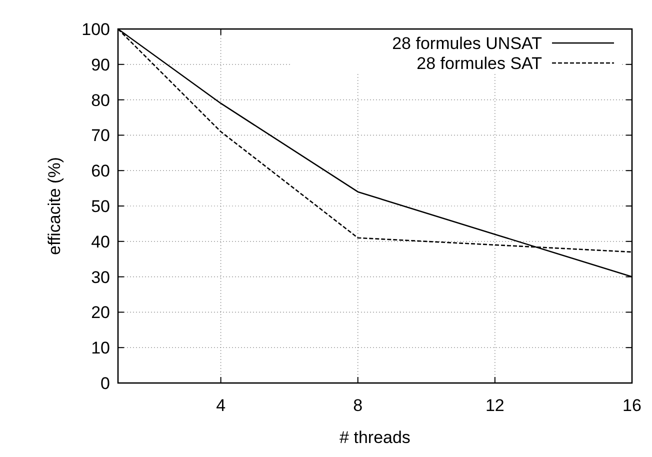  I want to click on y-tick-label: 60, so click(100, 171).